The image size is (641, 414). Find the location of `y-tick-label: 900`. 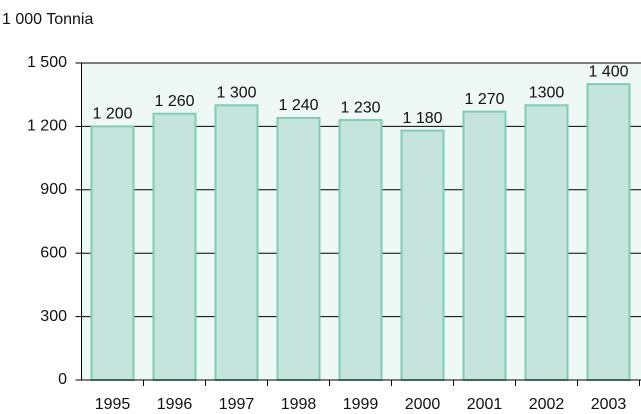

y-tick-label: 900 is located at coordinates (53, 189).